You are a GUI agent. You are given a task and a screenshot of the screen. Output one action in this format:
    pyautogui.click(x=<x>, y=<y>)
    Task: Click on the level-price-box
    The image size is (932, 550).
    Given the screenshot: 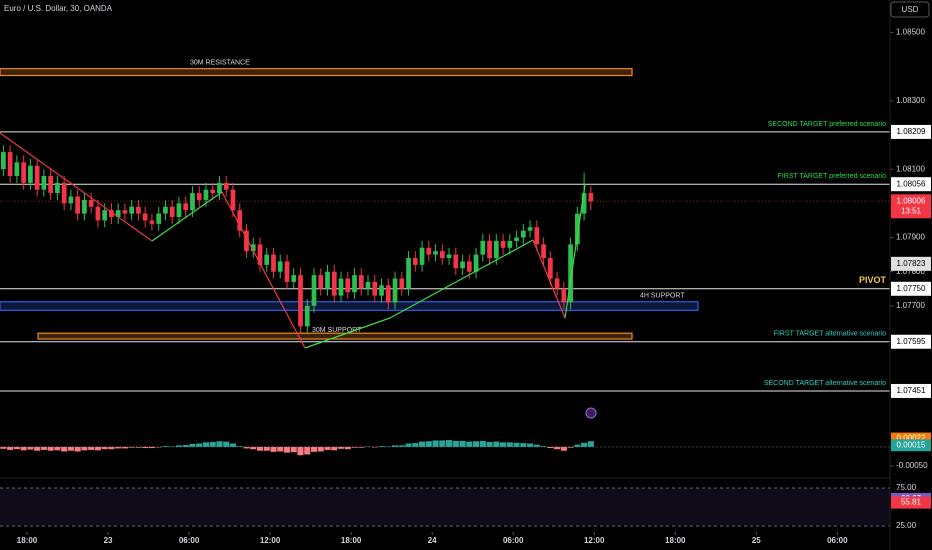 What is the action you would take?
    pyautogui.click(x=911, y=288)
    